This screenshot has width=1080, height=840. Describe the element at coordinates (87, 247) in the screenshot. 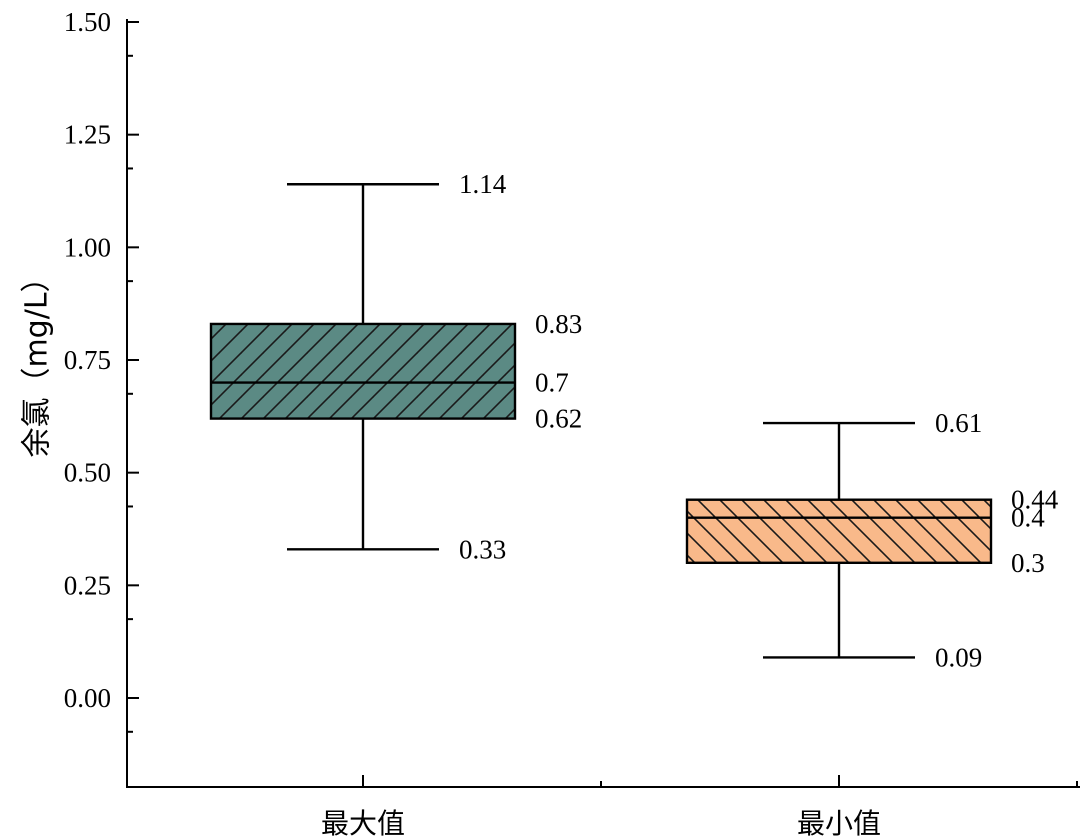

I see `y-tick-label: 1.00` at that location.